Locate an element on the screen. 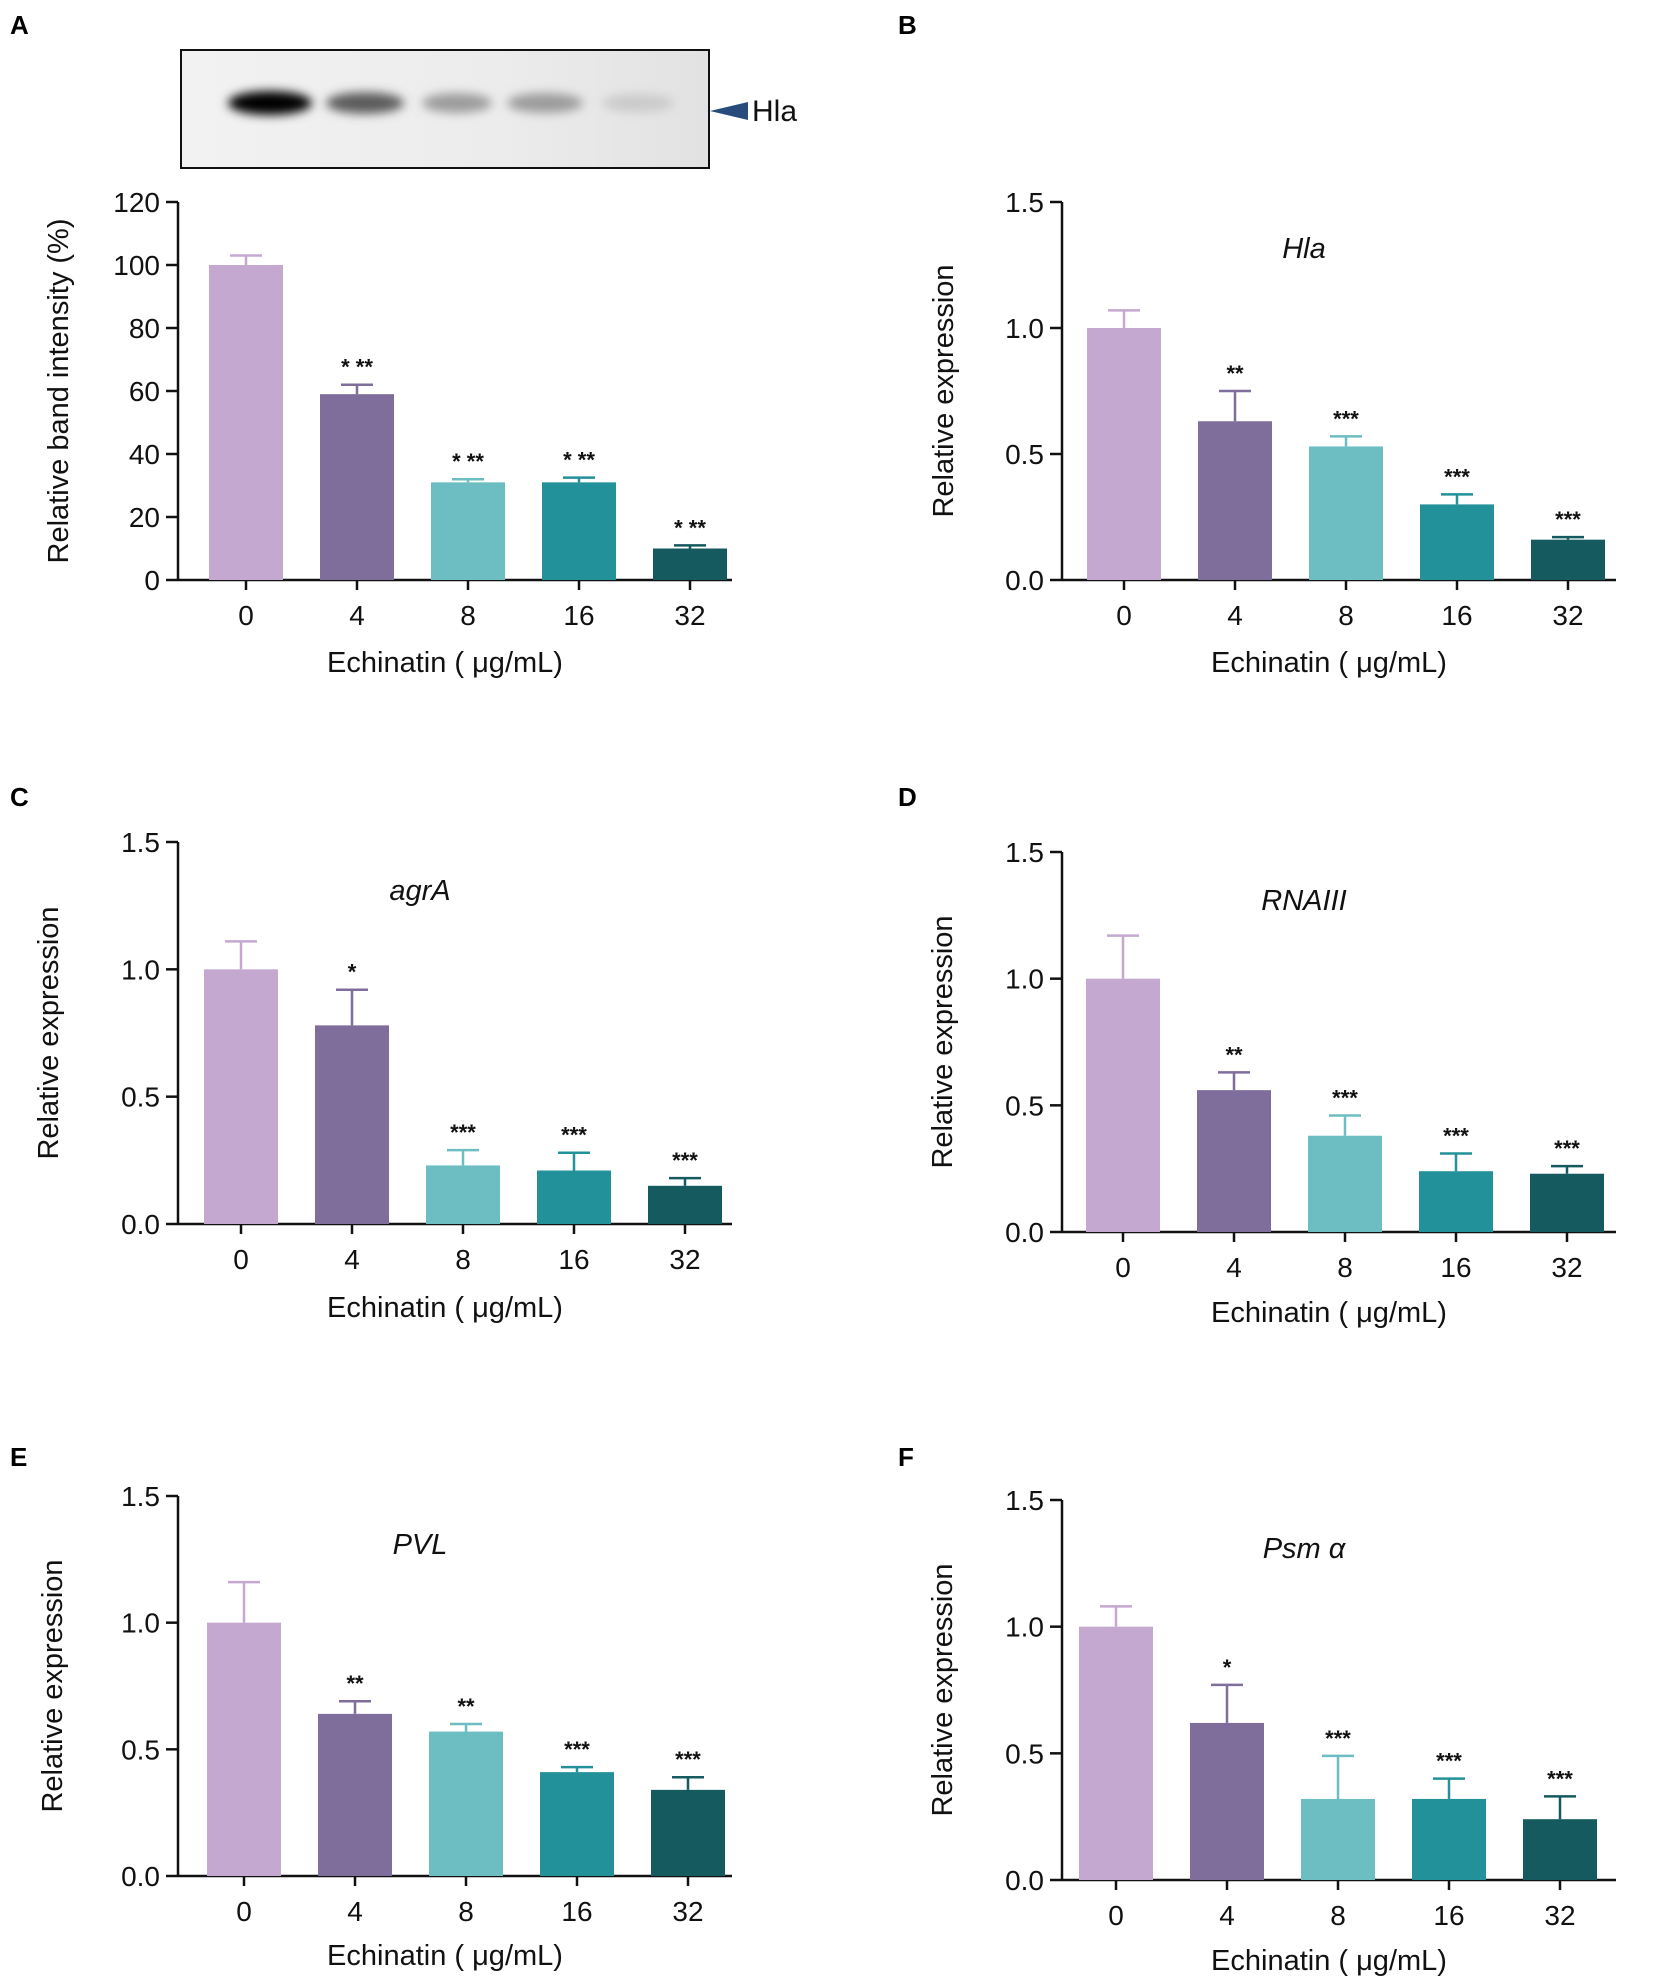 The image size is (1654, 1983). western-blot: Hla is located at coordinates (488, 109).